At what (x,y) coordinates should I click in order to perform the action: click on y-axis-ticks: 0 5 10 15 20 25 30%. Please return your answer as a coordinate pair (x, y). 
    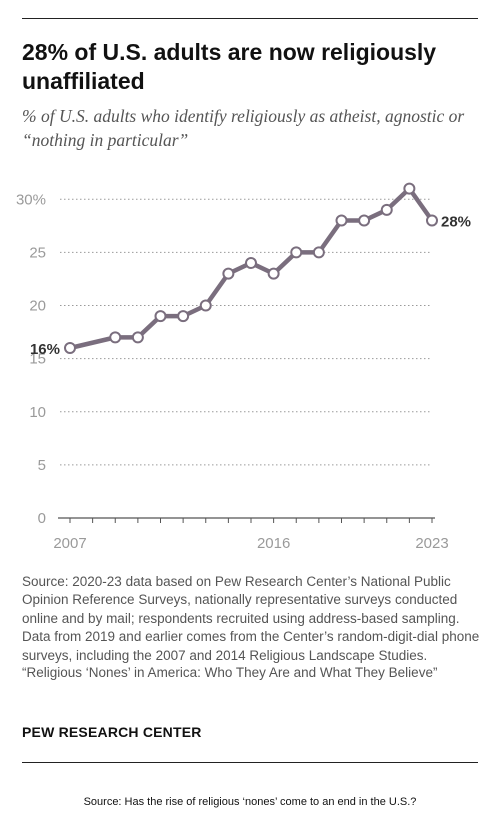
    Looking at the image, I should click on (31, 359).